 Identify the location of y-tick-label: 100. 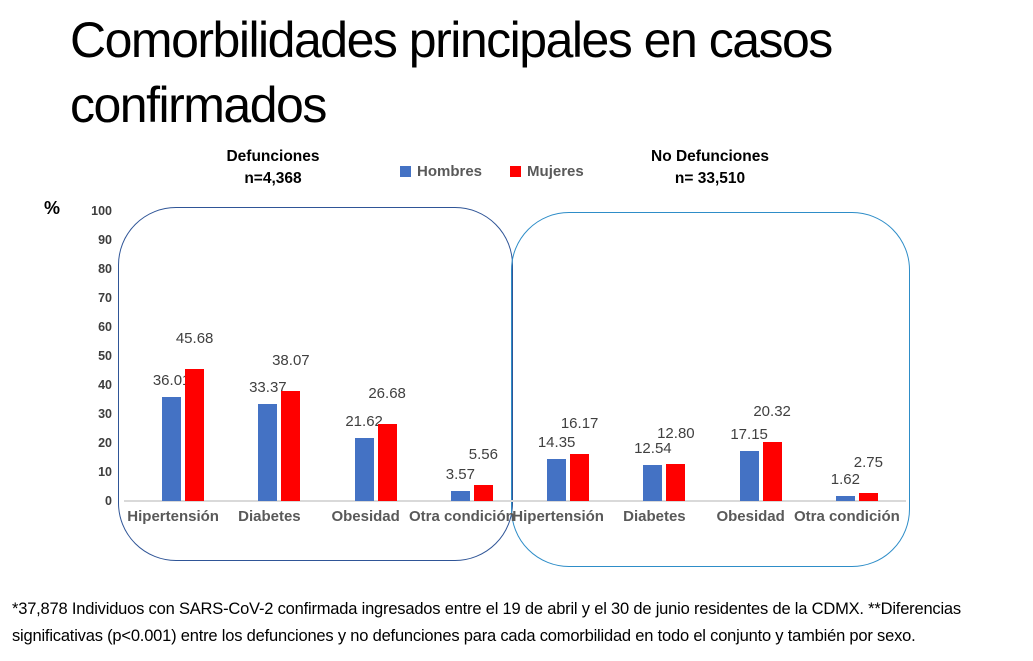
(101, 211).